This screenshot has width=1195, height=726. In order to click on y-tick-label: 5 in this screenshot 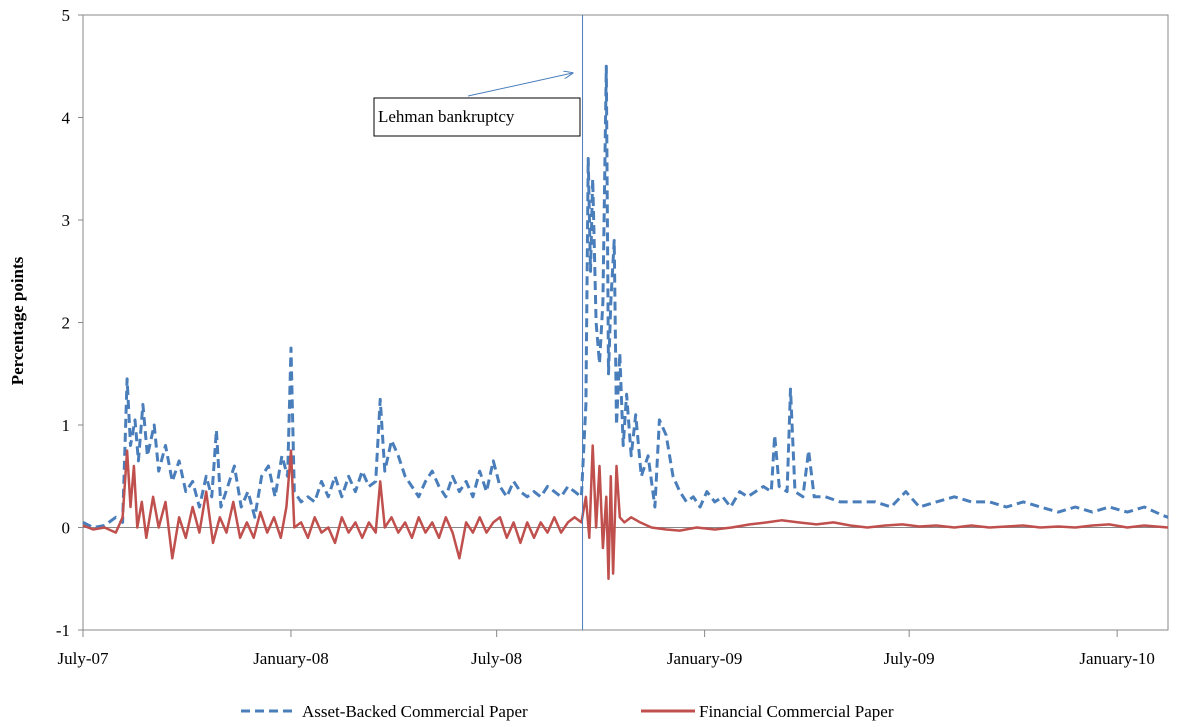, I will do `click(66, 15)`.